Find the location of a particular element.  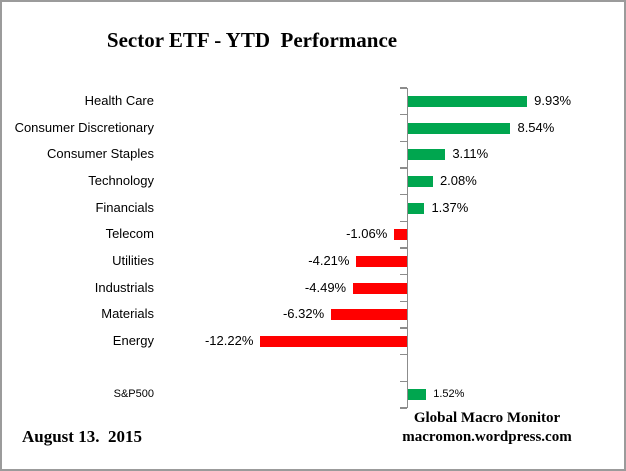

category-label: Energy is located at coordinates (133, 340).